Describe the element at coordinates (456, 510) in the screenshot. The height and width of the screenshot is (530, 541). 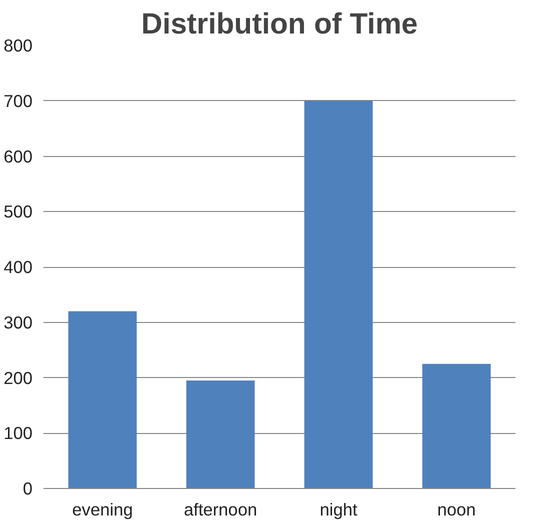
I see `x-tick-label: noon` at that location.